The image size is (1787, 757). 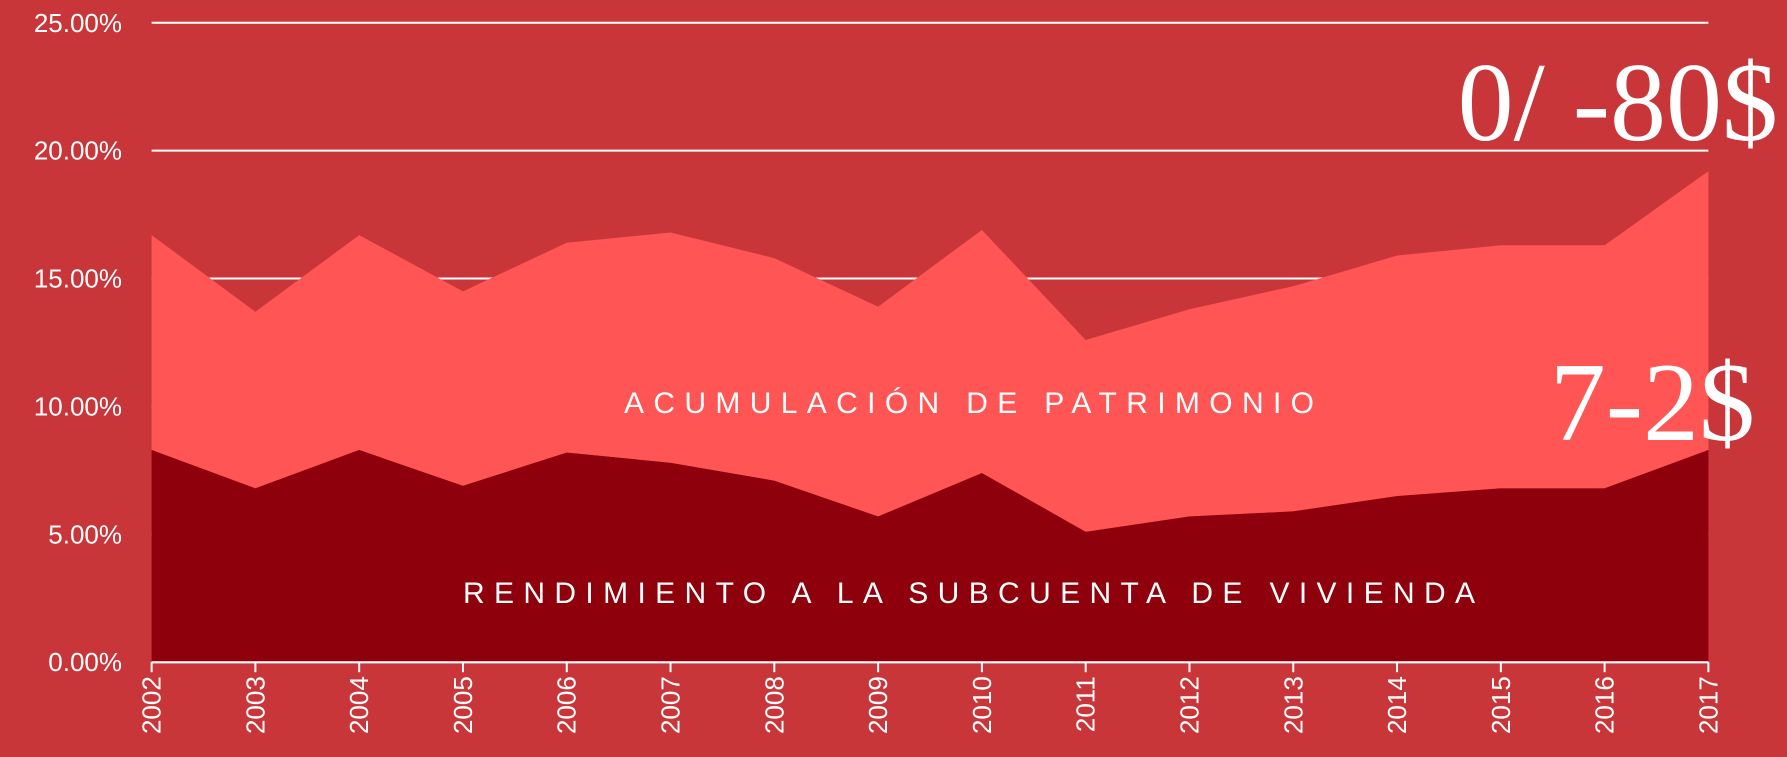 What do you see at coordinates (78, 279) in the screenshot?
I see `y-tick-label: 15.00%` at bounding box center [78, 279].